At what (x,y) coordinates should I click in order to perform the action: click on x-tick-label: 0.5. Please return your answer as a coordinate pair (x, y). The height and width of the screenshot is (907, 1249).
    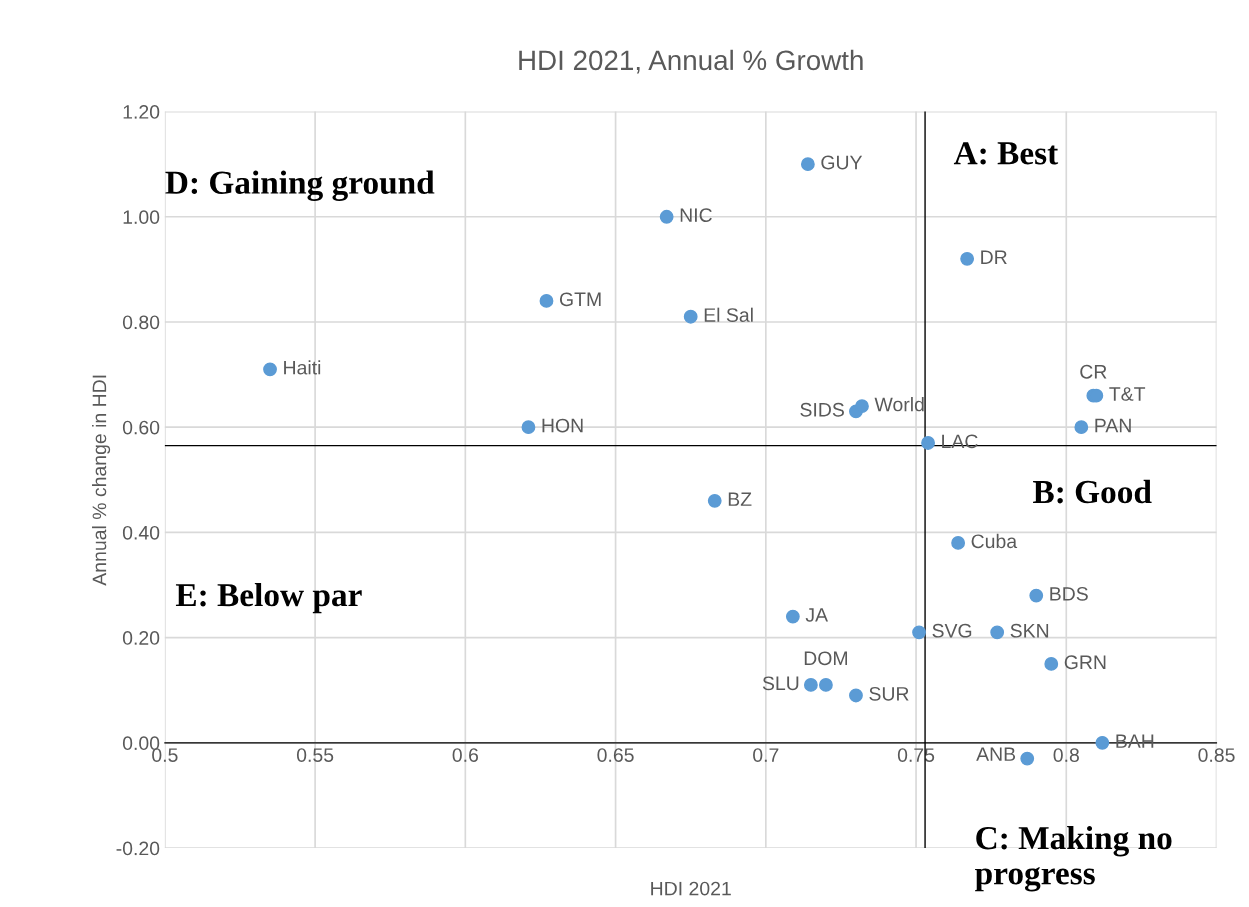
    Looking at the image, I should click on (165, 755).